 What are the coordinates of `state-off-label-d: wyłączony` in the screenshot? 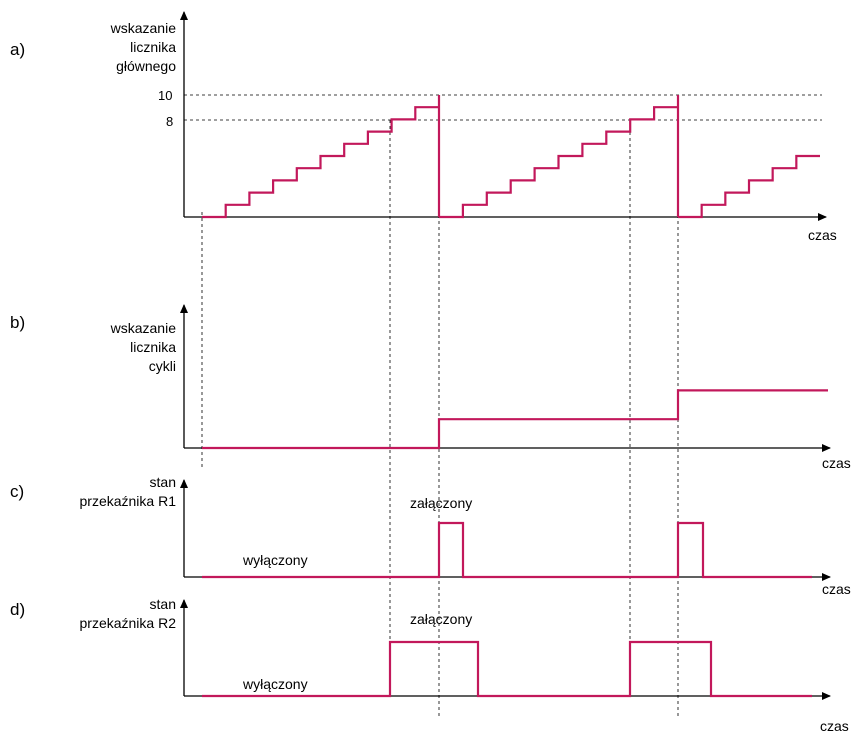 It's located at (275, 684).